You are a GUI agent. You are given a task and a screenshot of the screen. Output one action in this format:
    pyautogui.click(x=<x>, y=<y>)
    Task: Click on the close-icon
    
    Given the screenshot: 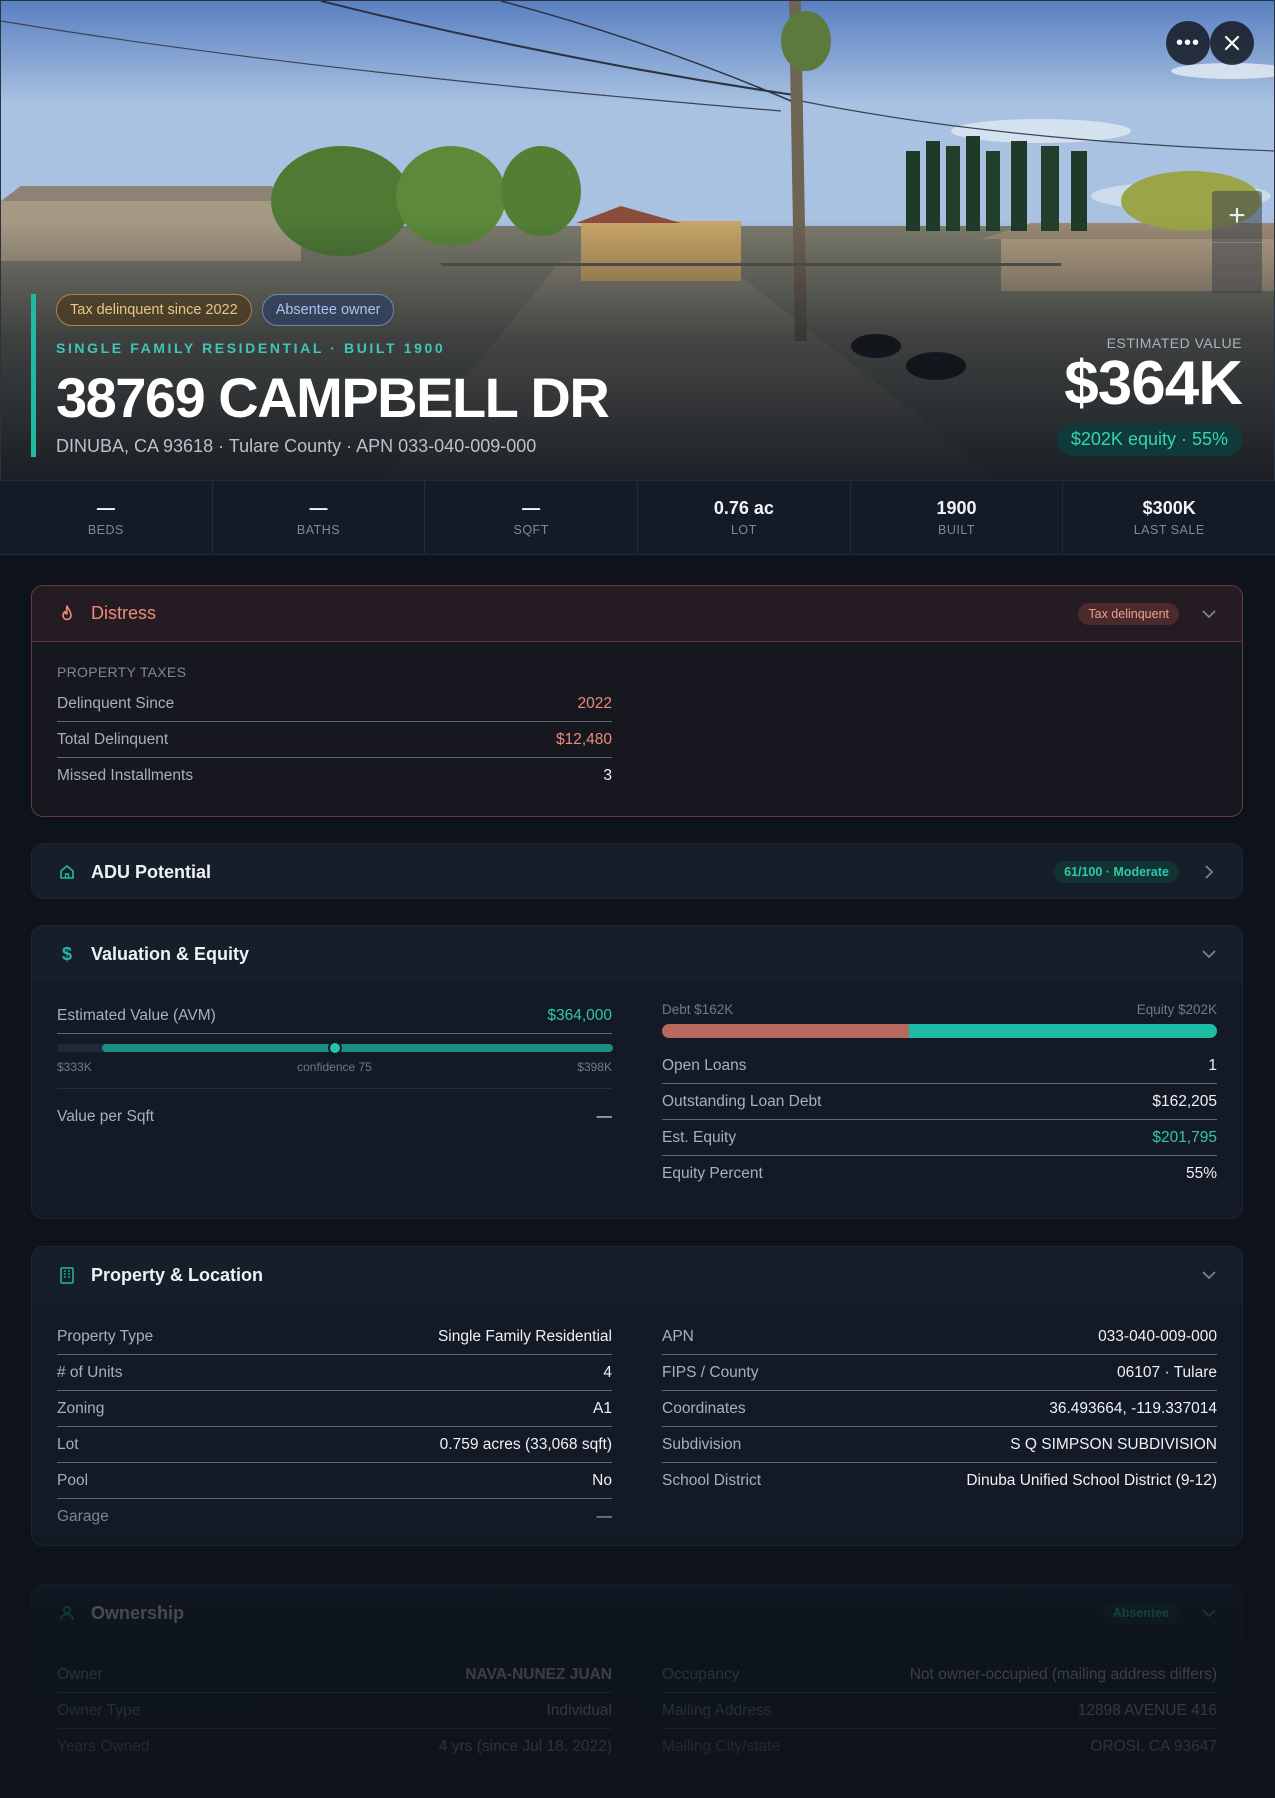 What is the action you would take?
    pyautogui.click(x=1232, y=43)
    